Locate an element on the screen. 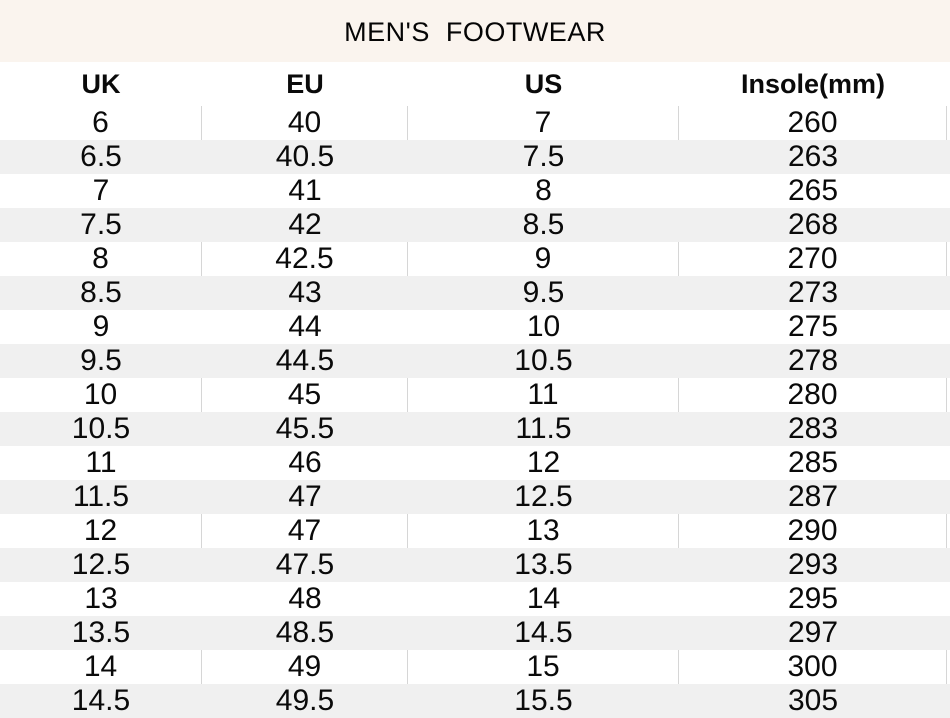  table-cell: 6 is located at coordinates (101, 123).